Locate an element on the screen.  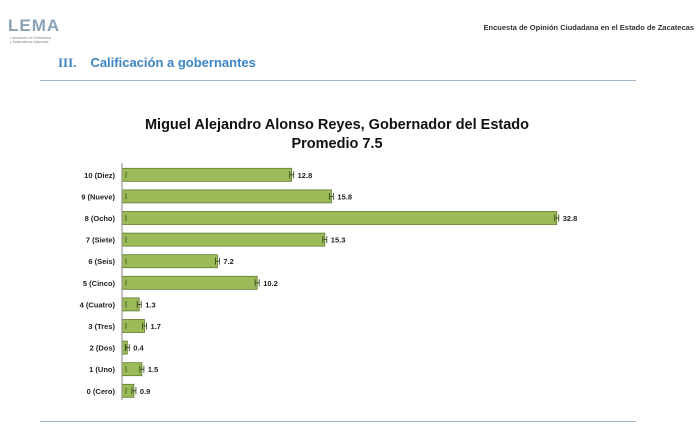
category-label: 1 (Uno) is located at coordinates (102, 369).